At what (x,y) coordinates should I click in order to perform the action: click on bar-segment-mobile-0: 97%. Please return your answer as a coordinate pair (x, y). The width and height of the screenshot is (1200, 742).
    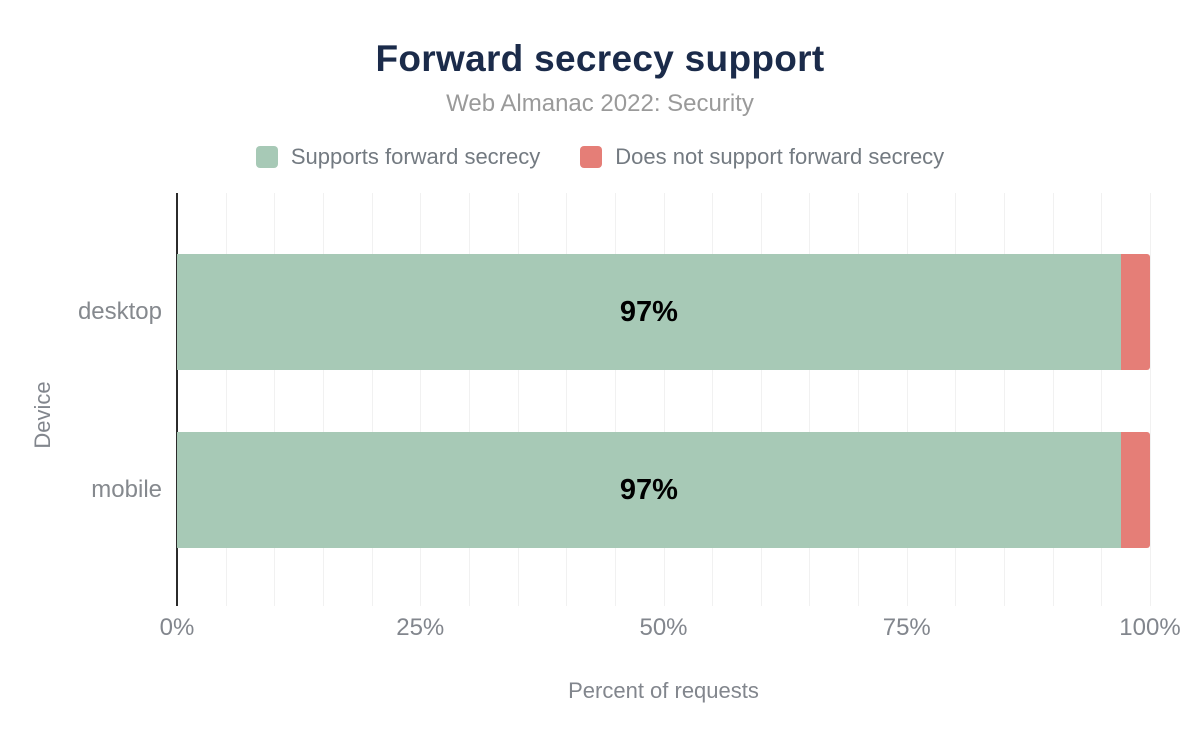
    Looking at the image, I should click on (649, 490).